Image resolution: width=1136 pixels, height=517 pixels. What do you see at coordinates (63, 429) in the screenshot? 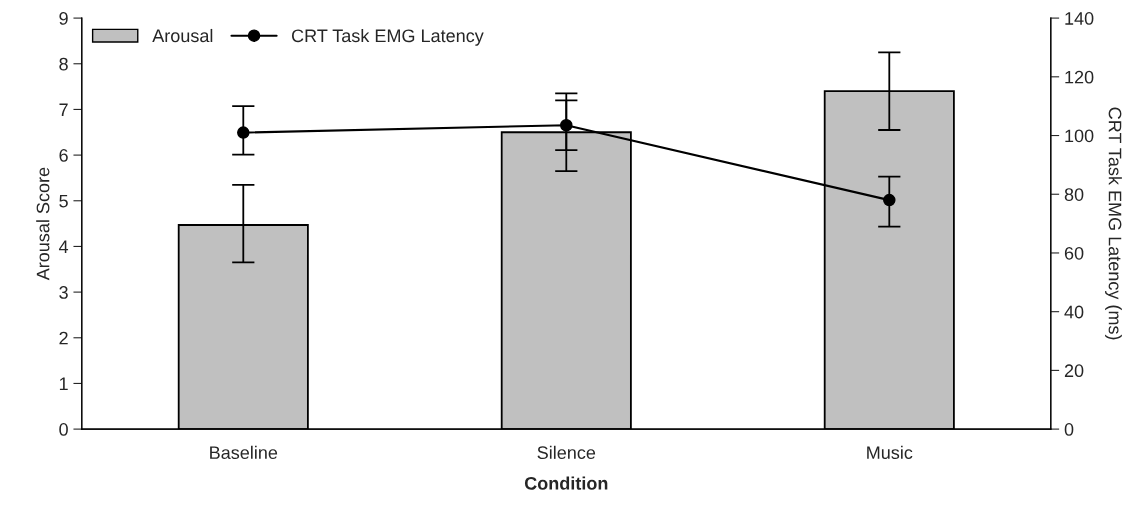
I see `y-tick-label: 0` at bounding box center [63, 429].